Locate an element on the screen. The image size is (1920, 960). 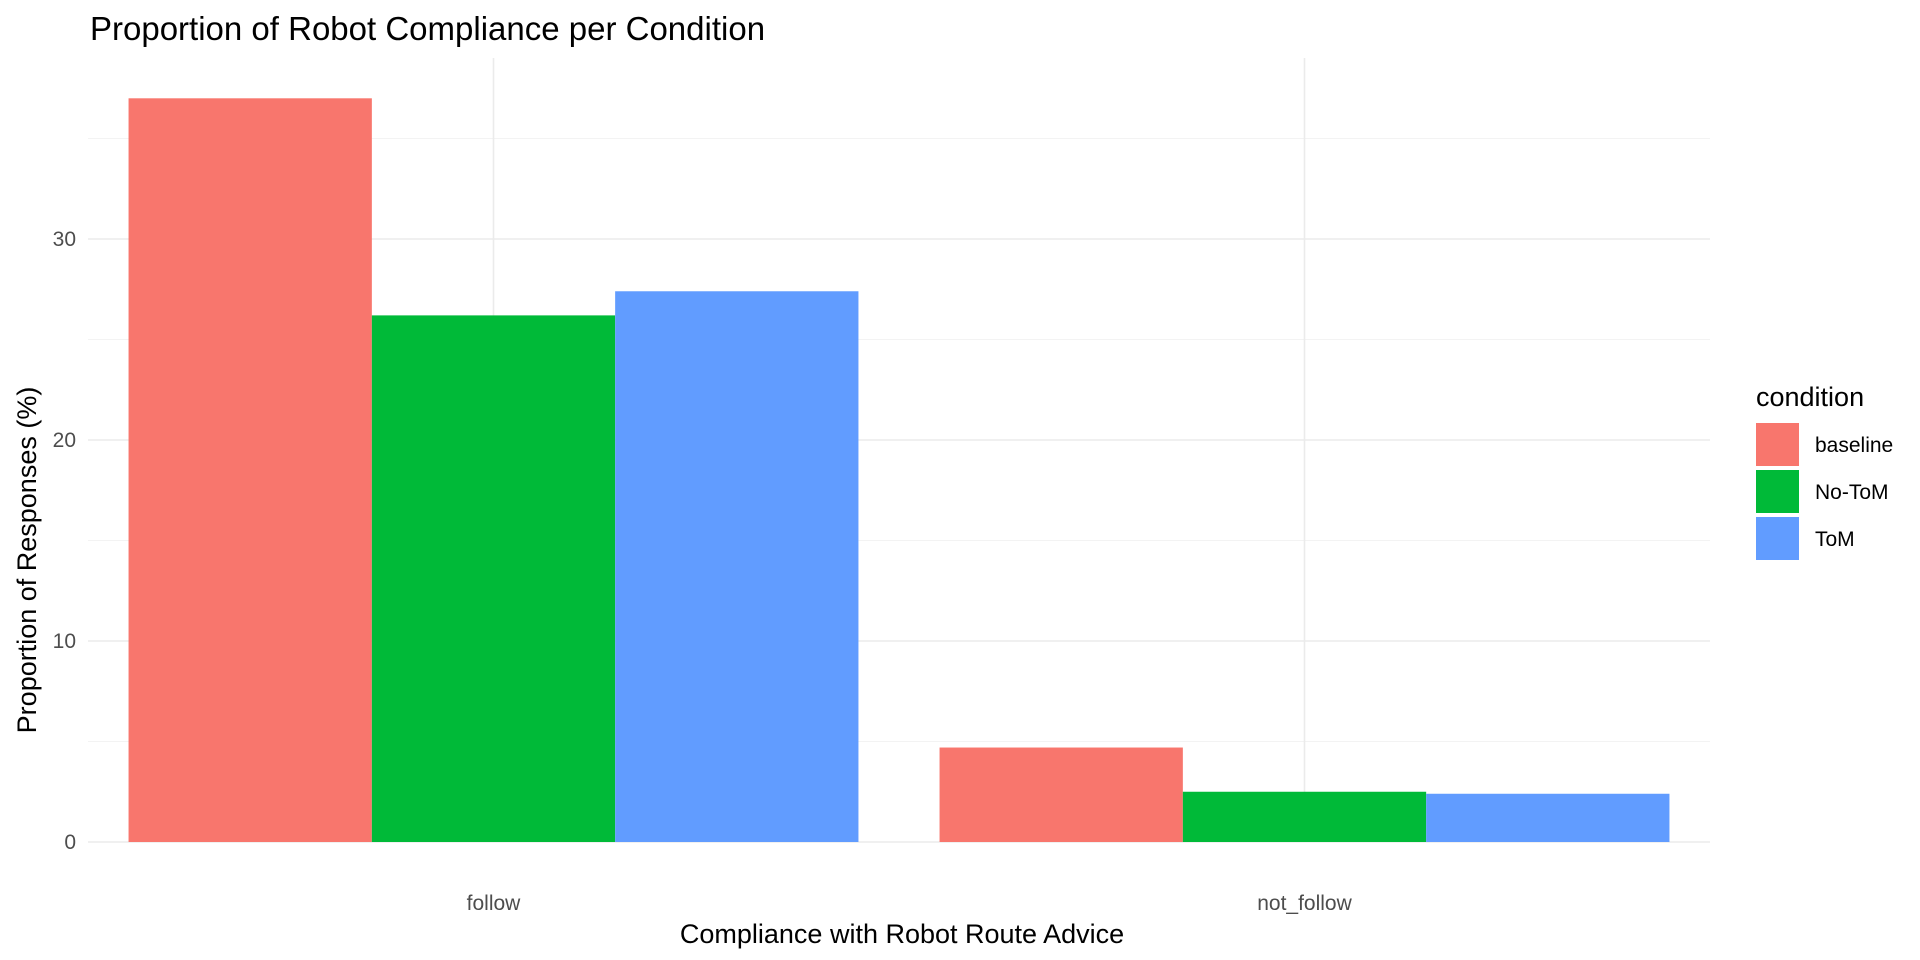
y-tick-label: 30 is located at coordinates (64, 239).